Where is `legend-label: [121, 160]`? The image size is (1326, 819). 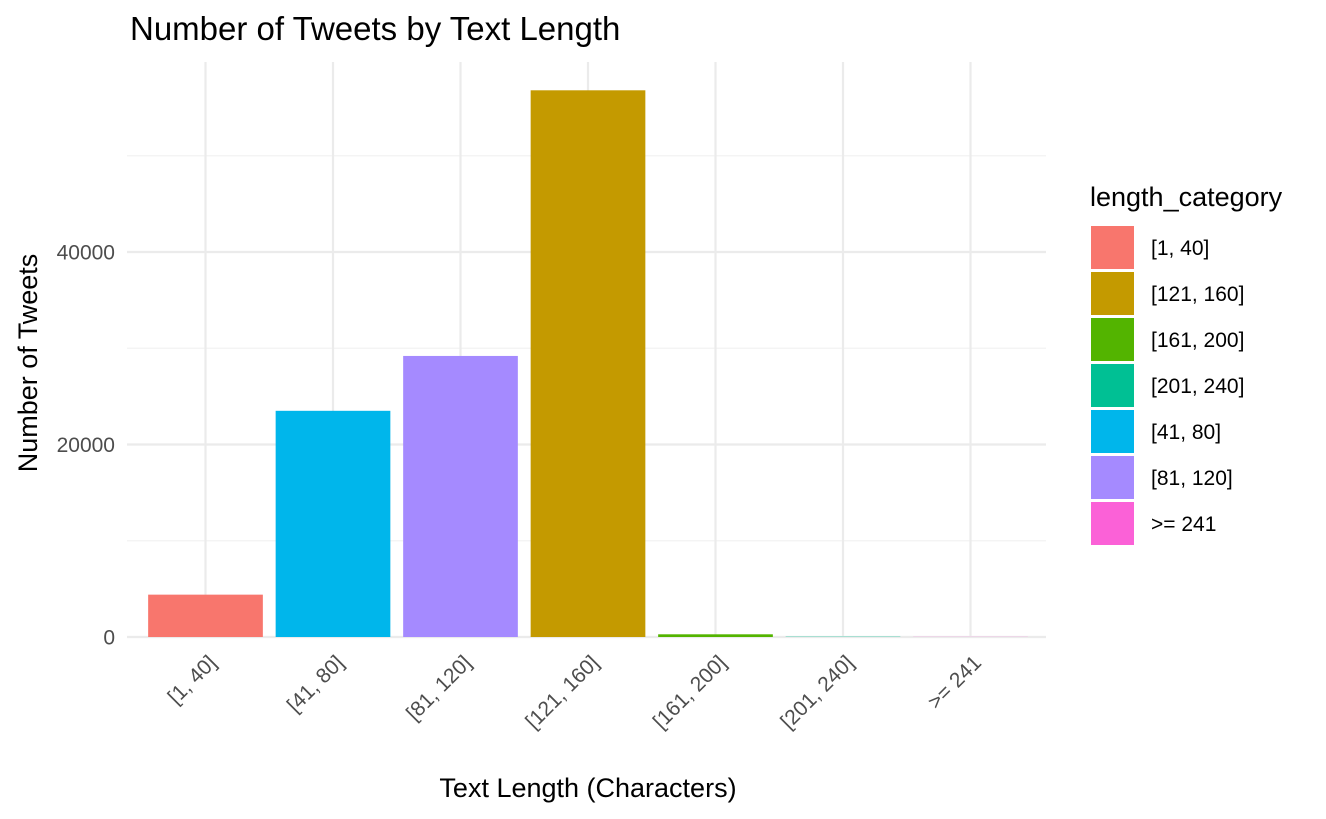 legend-label: [121, 160] is located at coordinates (1197, 294).